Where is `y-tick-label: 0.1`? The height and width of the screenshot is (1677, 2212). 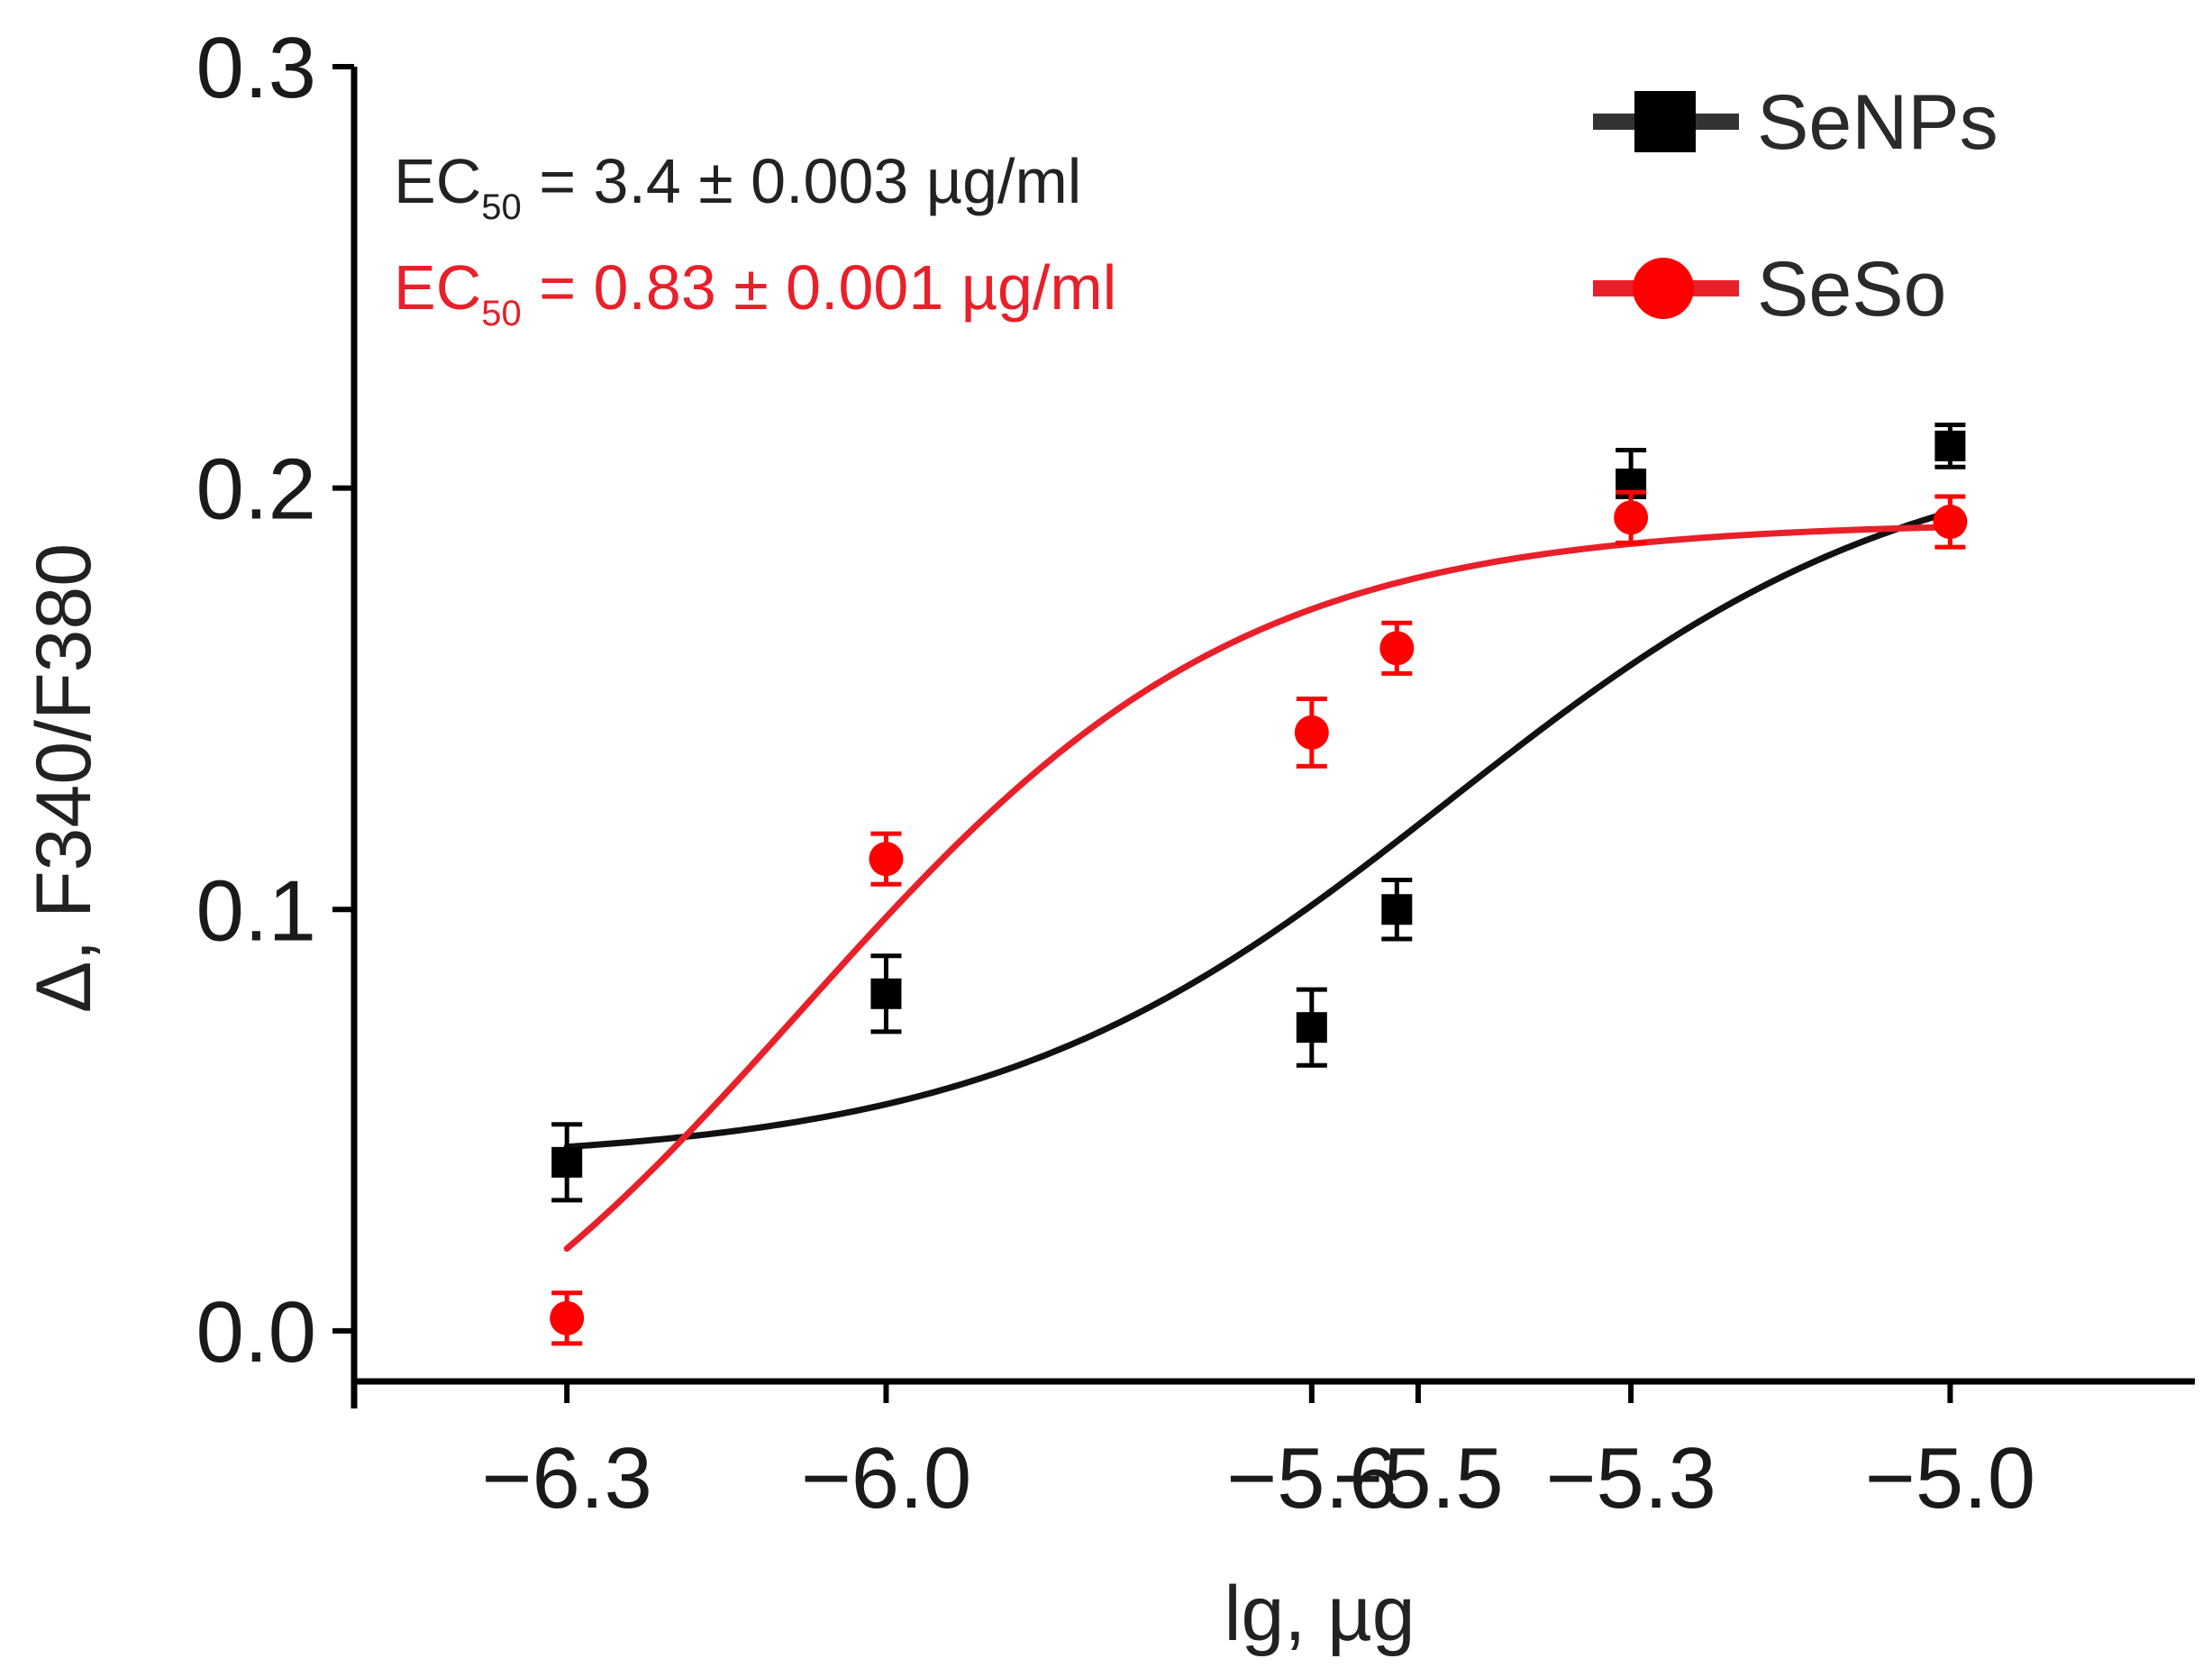
y-tick-label: 0.1 is located at coordinates (256, 910).